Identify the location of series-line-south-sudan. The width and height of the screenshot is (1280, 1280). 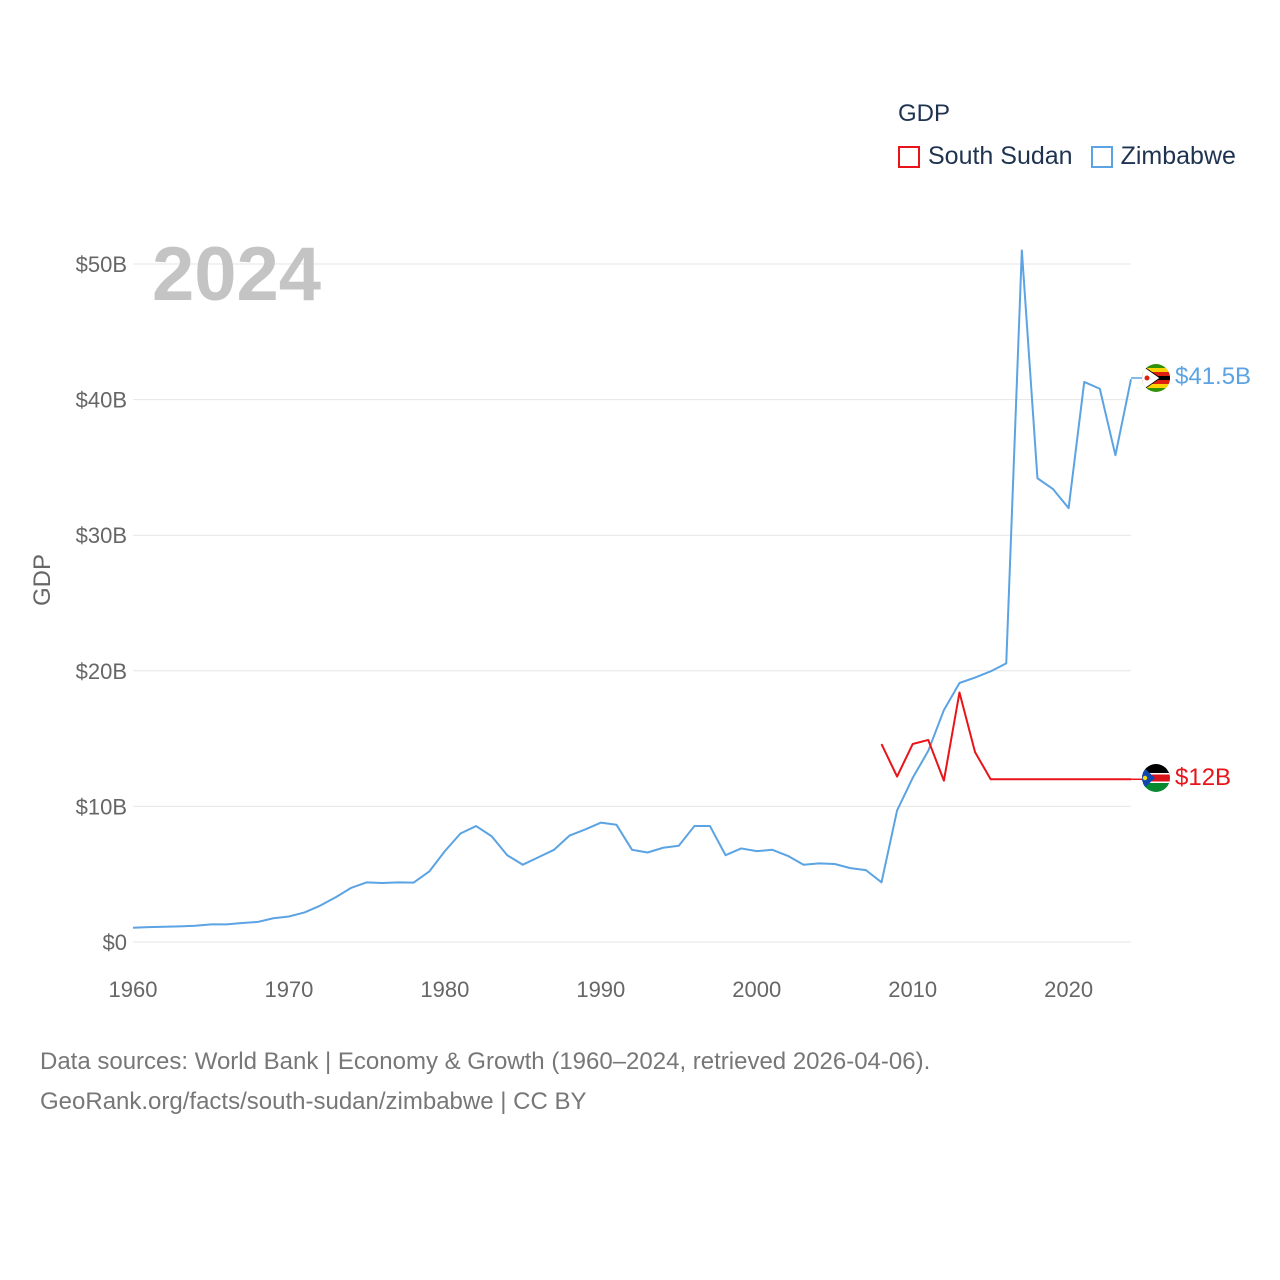
(1005, 736).